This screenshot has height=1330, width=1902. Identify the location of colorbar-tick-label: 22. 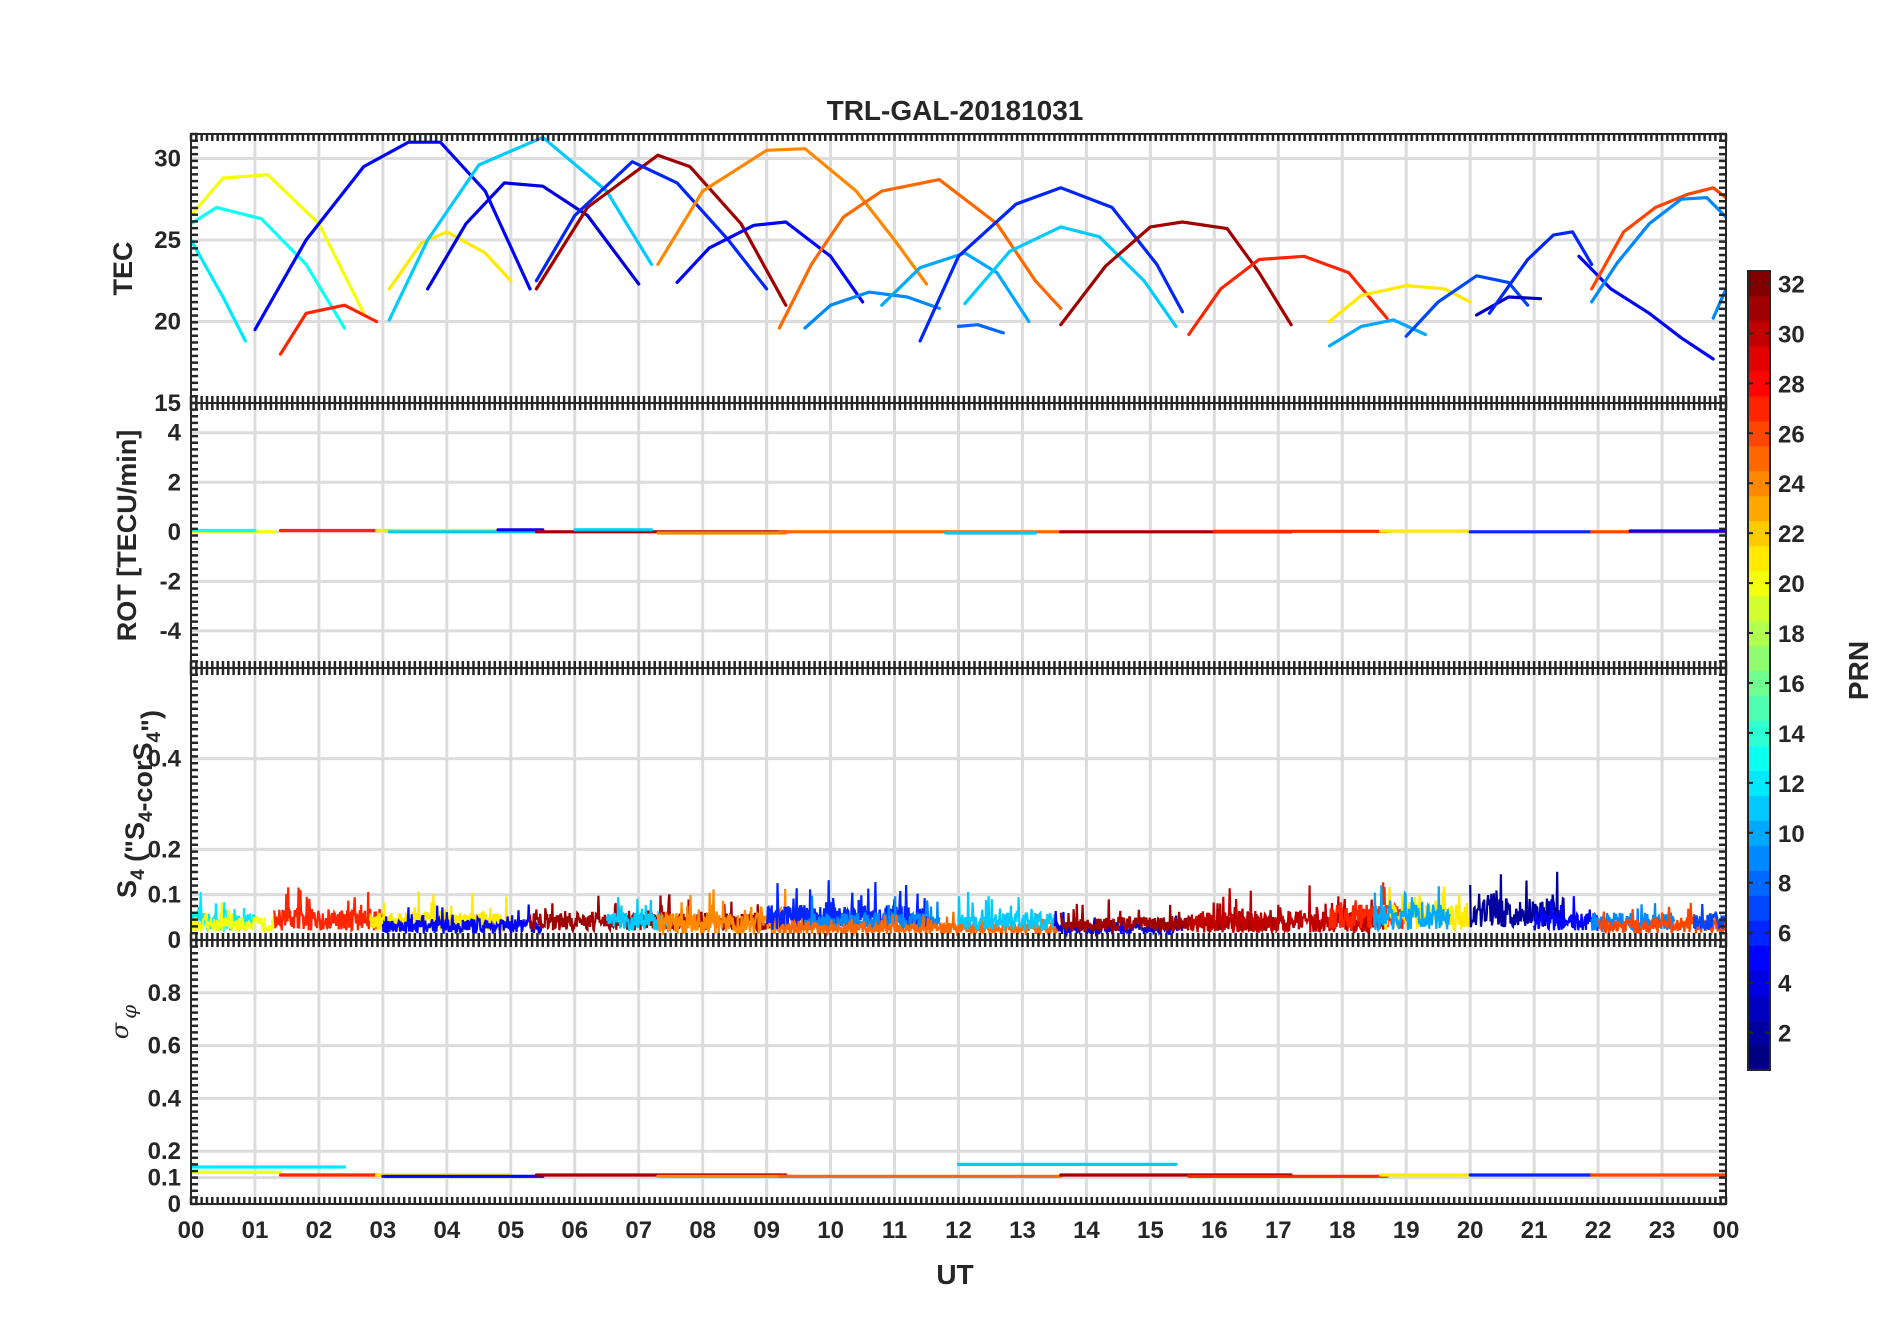
(1791, 534).